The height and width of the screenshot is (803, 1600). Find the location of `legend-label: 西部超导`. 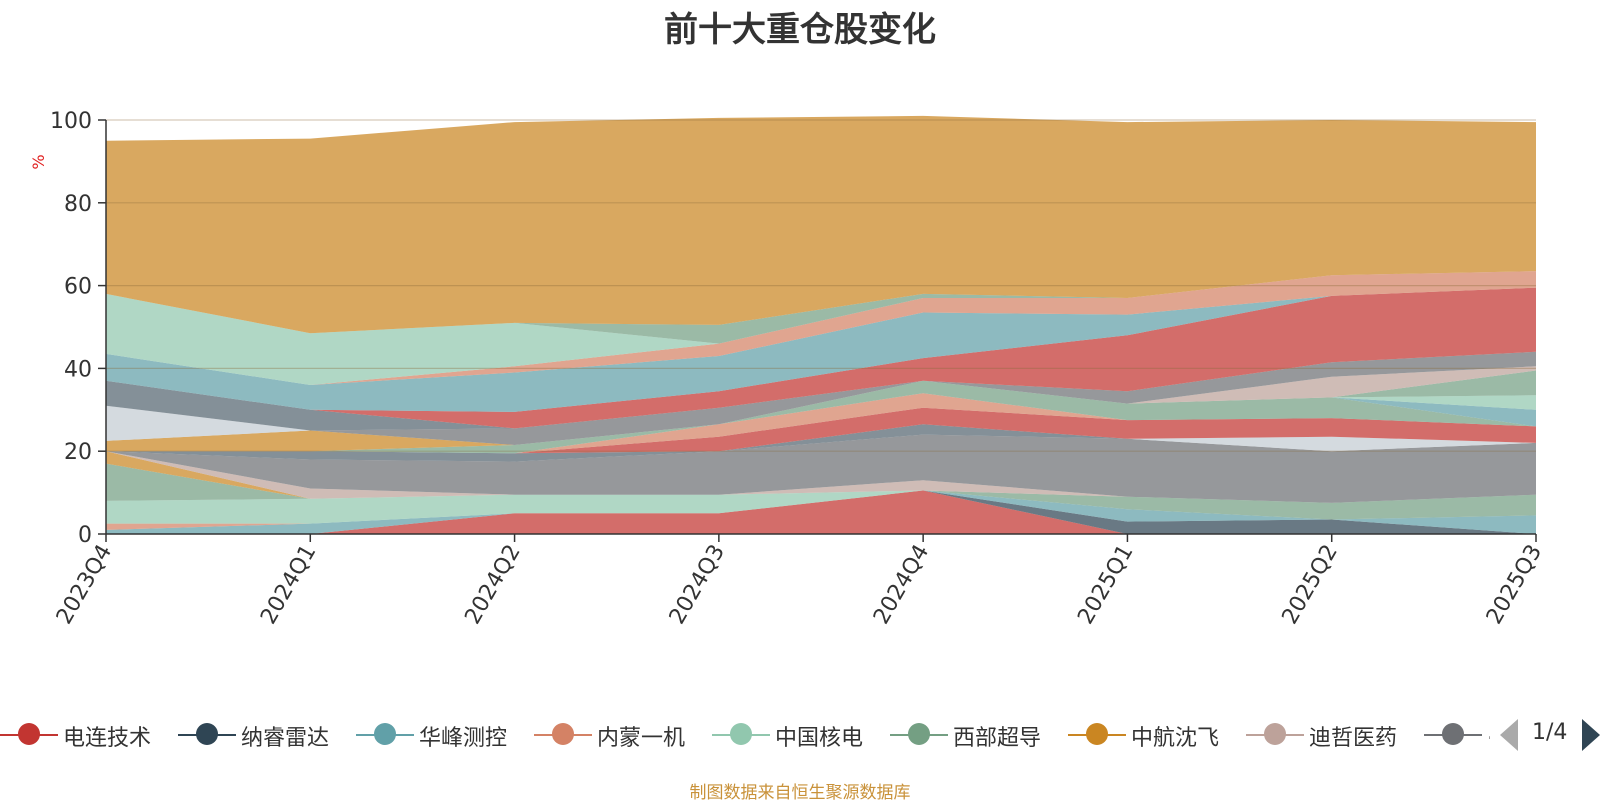

legend-label: 西部超导 is located at coordinates (997, 738).